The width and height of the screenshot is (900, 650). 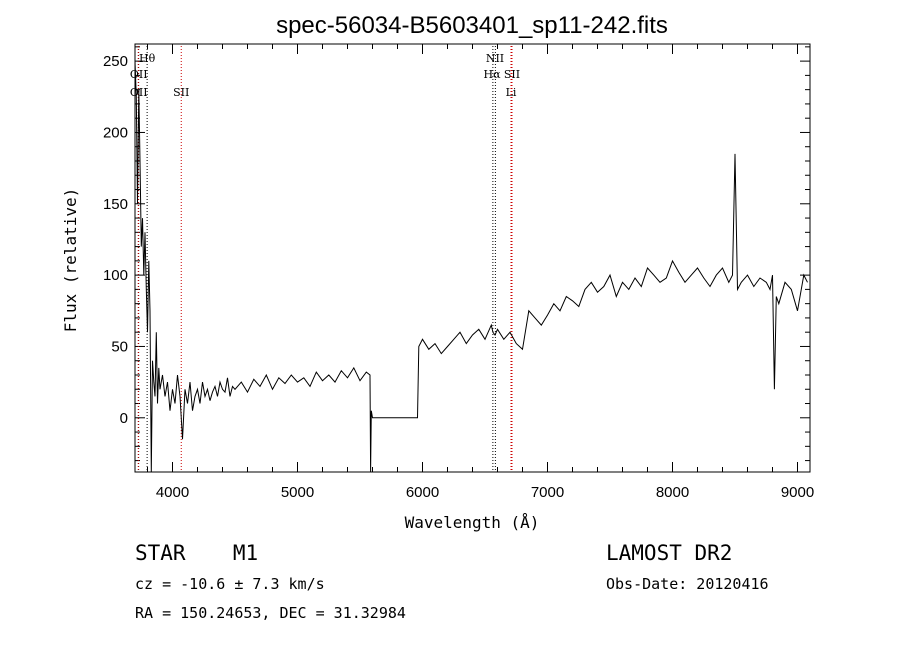 What do you see at coordinates (139, 74) in the screenshot?
I see `line-marker-label: OII` at bounding box center [139, 74].